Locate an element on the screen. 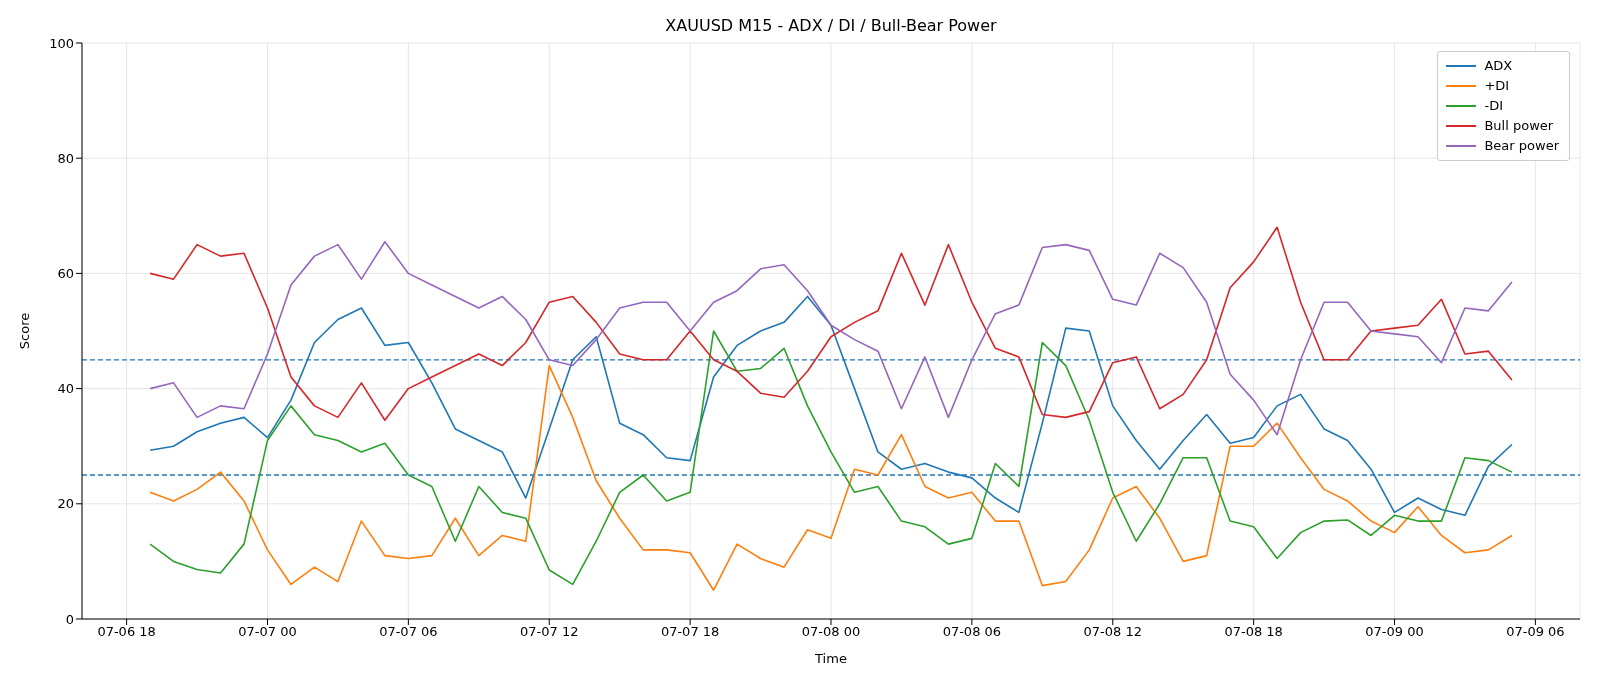 This screenshot has height=686, width=1600. x-tick-label: 07-08 00 is located at coordinates (831, 632).